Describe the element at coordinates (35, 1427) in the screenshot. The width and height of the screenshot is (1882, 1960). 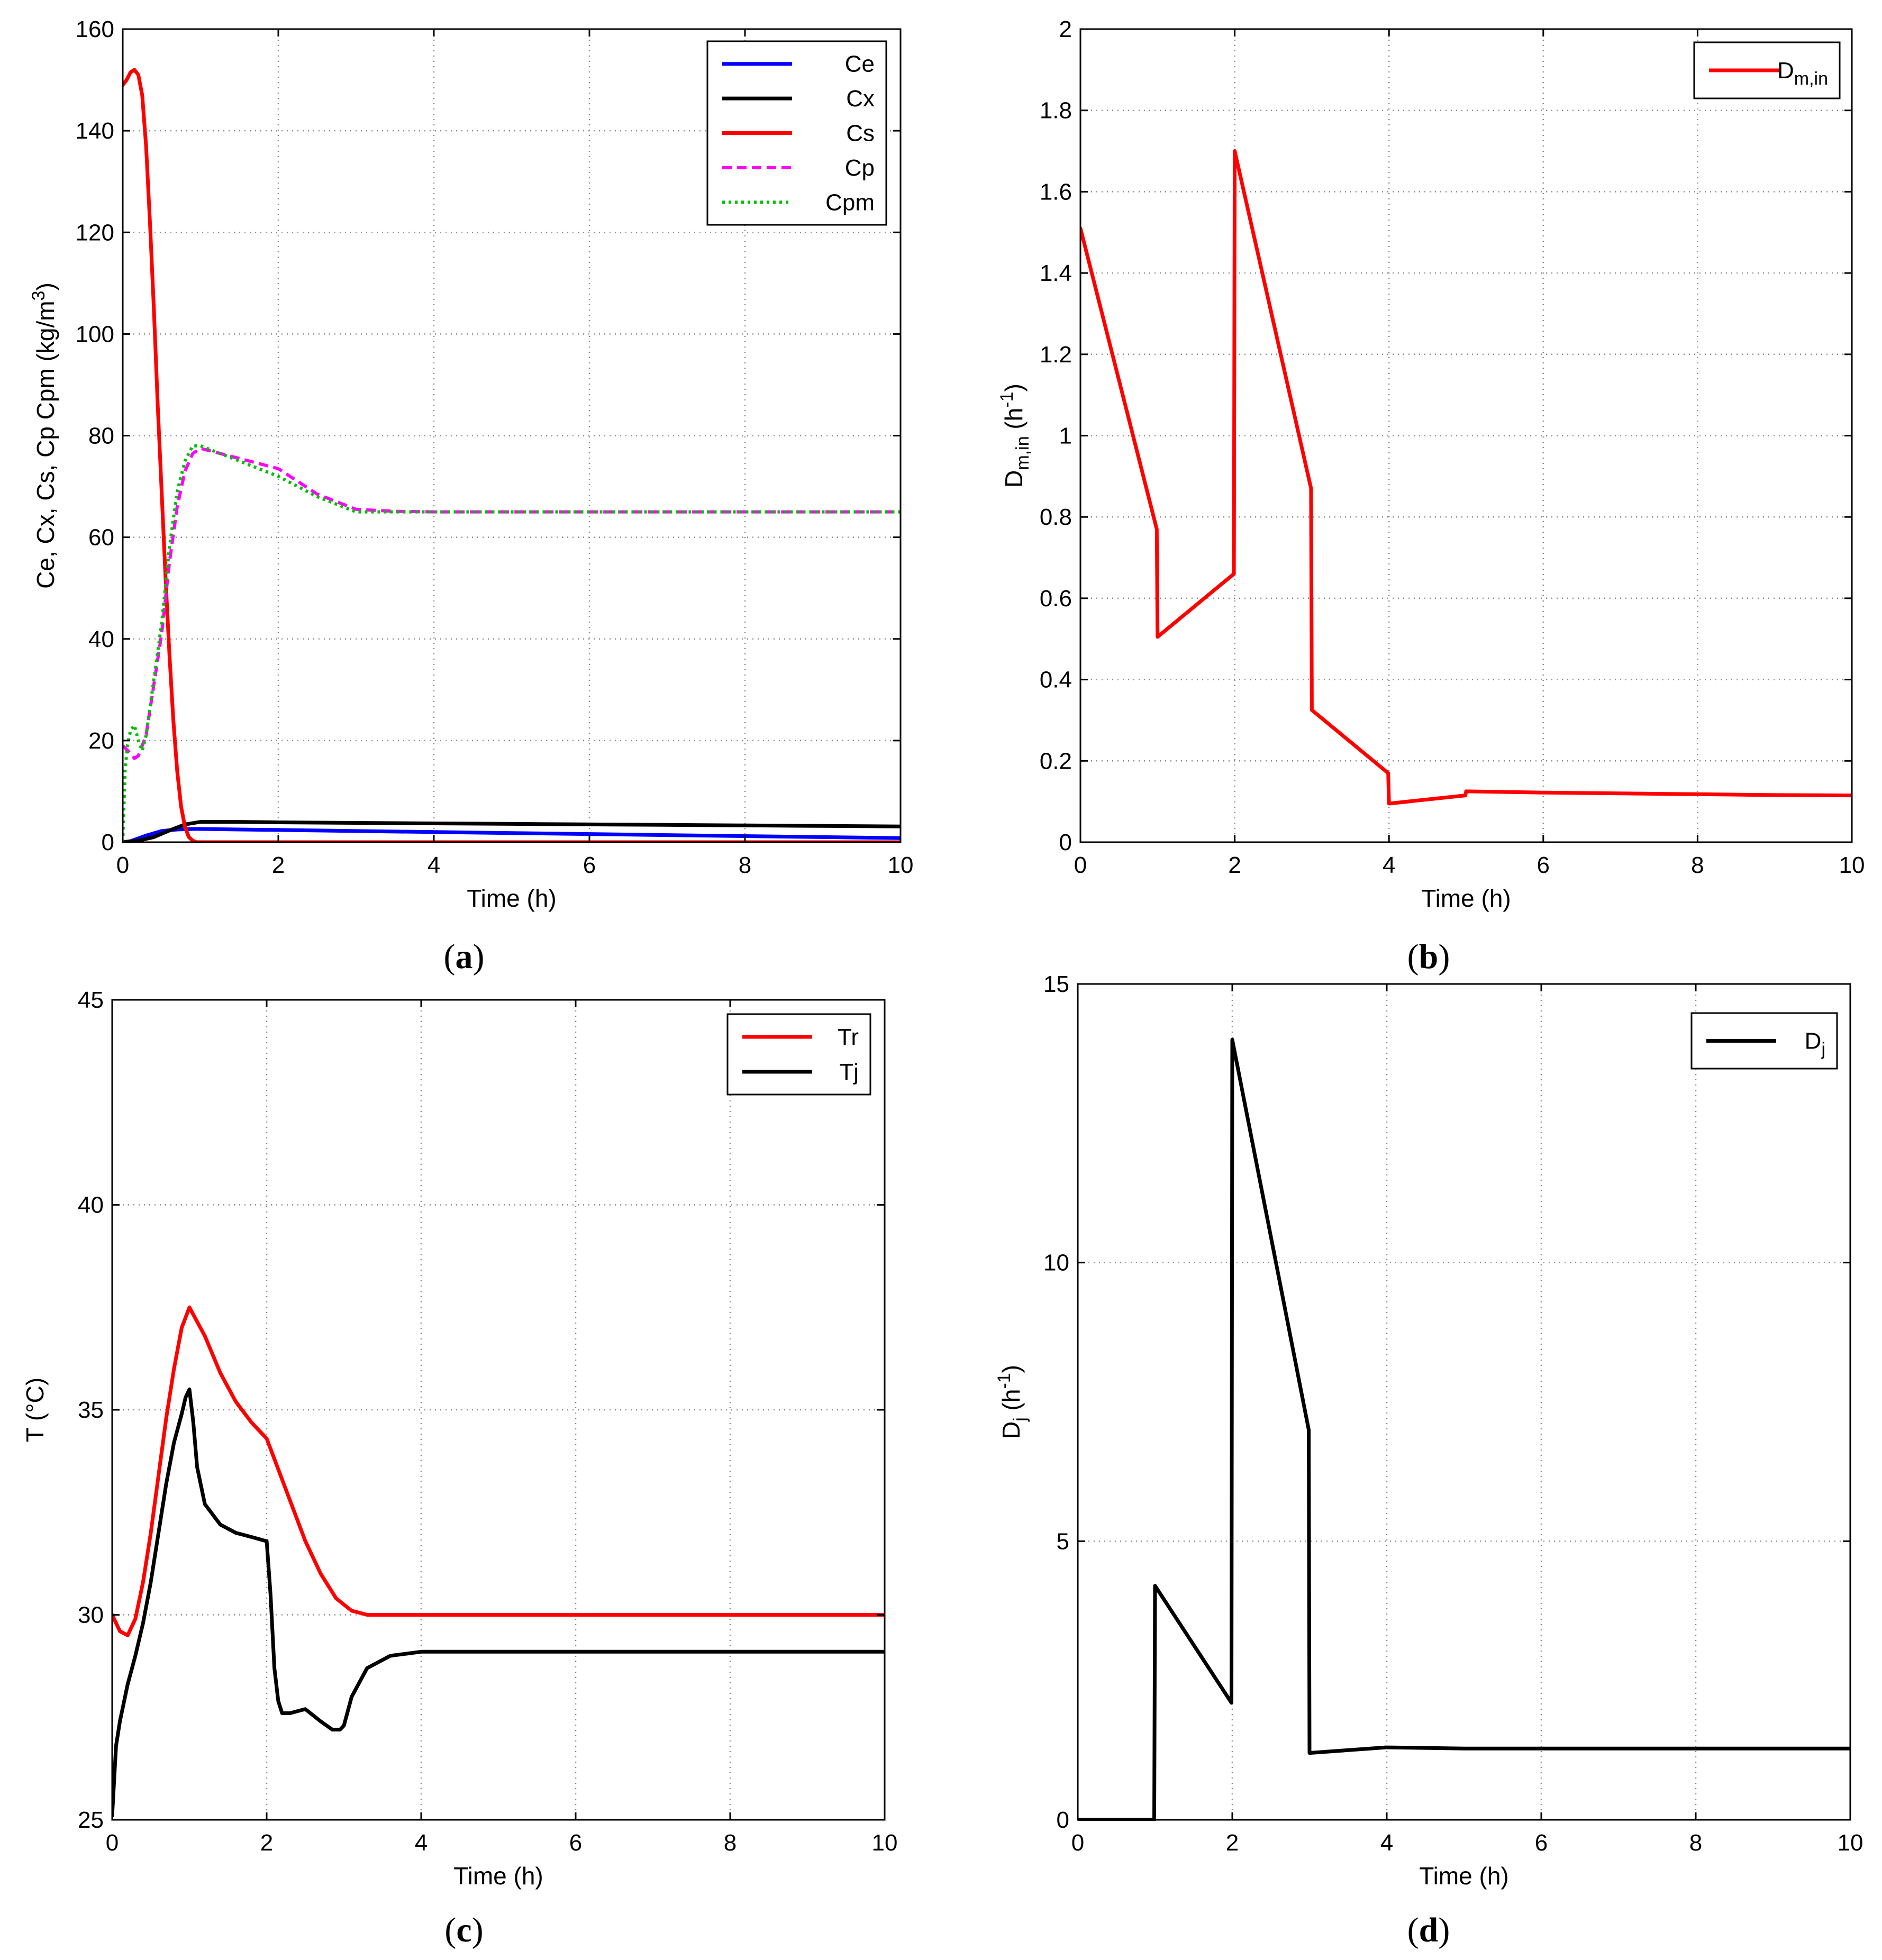
I see `y-label-main: T (` at that location.